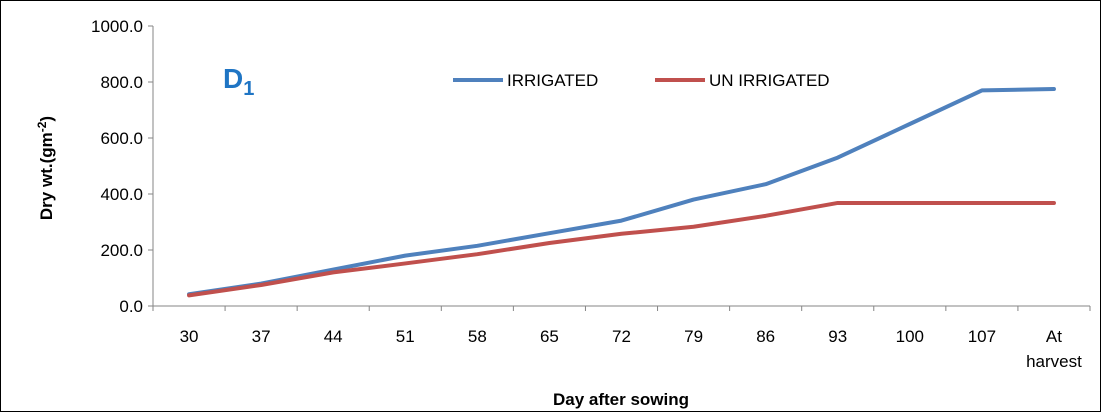 The height and width of the screenshot is (413, 1101). What do you see at coordinates (189, 336) in the screenshot?
I see `x-tick-label: 30` at bounding box center [189, 336].